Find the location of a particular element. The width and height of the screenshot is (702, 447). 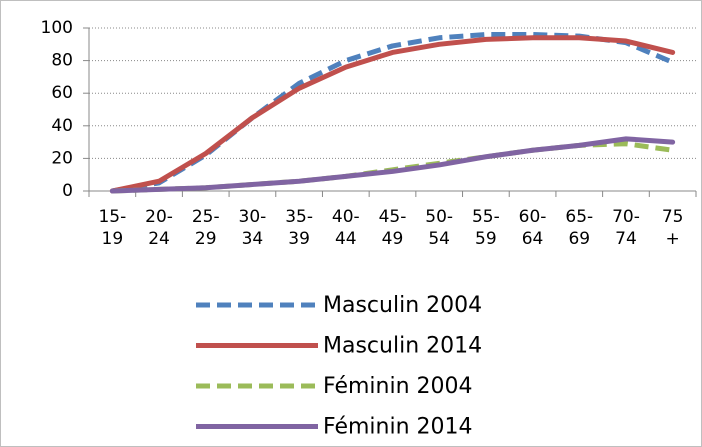

y-tick-label: 60 is located at coordinates (62, 93).